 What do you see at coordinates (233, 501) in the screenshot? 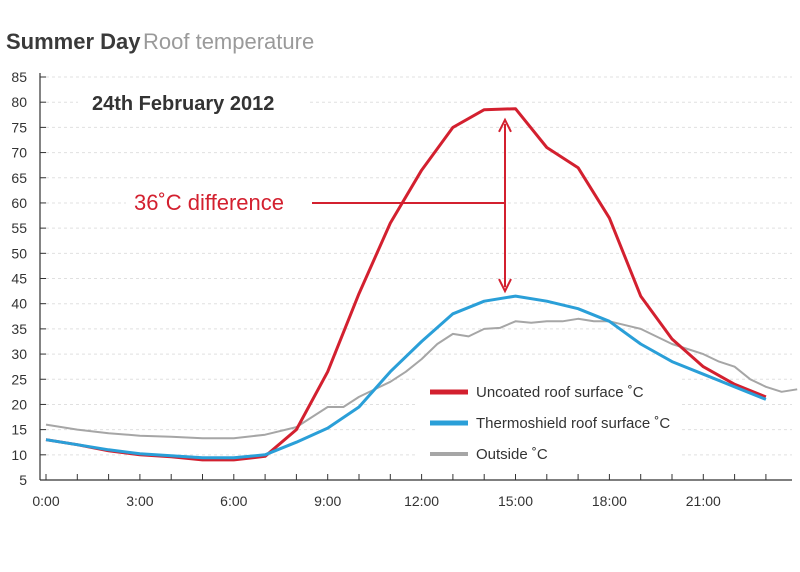
I see `x-tick-label: 6:00` at bounding box center [233, 501].